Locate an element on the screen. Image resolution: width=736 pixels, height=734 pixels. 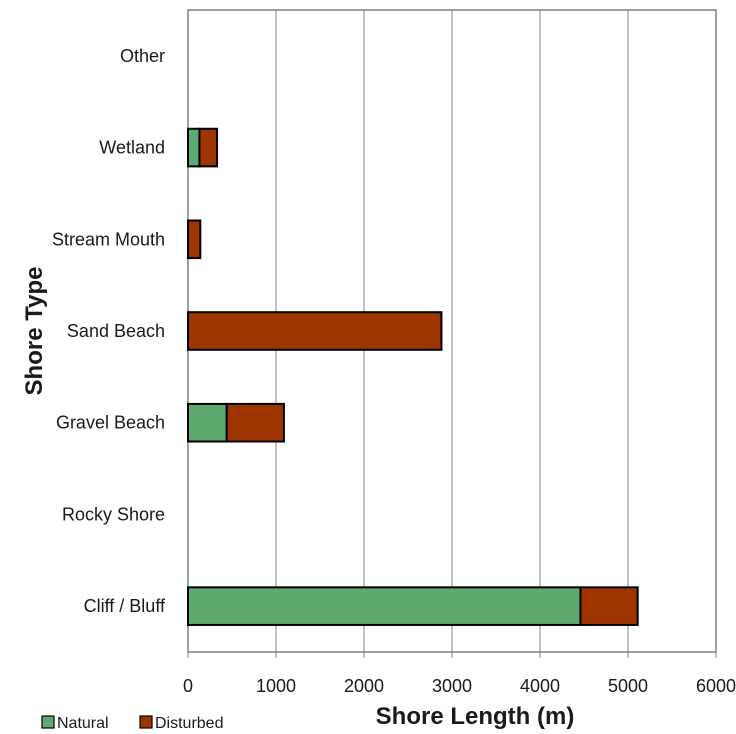
y-tick-label: Gravel Beach is located at coordinates (110, 423).